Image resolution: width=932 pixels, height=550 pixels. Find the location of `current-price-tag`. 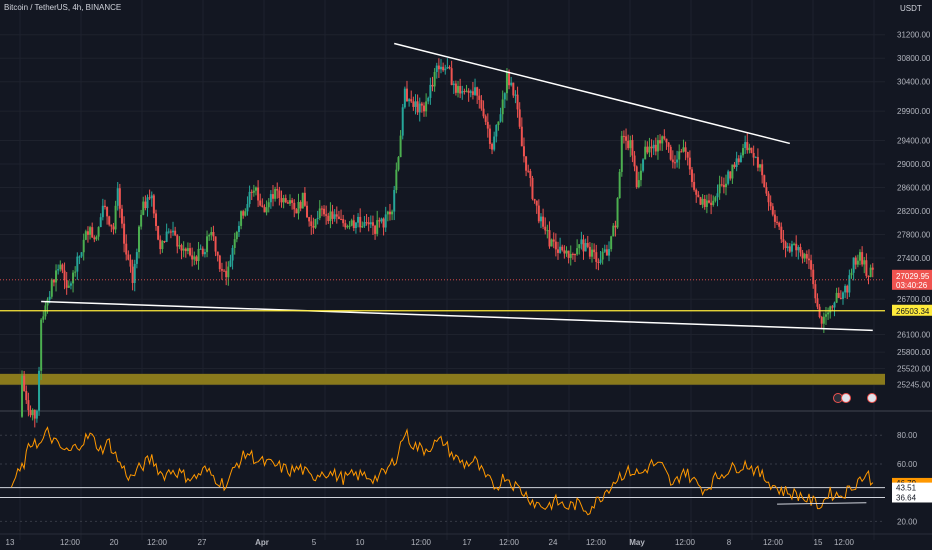

current-price-tag is located at coordinates (912, 279).